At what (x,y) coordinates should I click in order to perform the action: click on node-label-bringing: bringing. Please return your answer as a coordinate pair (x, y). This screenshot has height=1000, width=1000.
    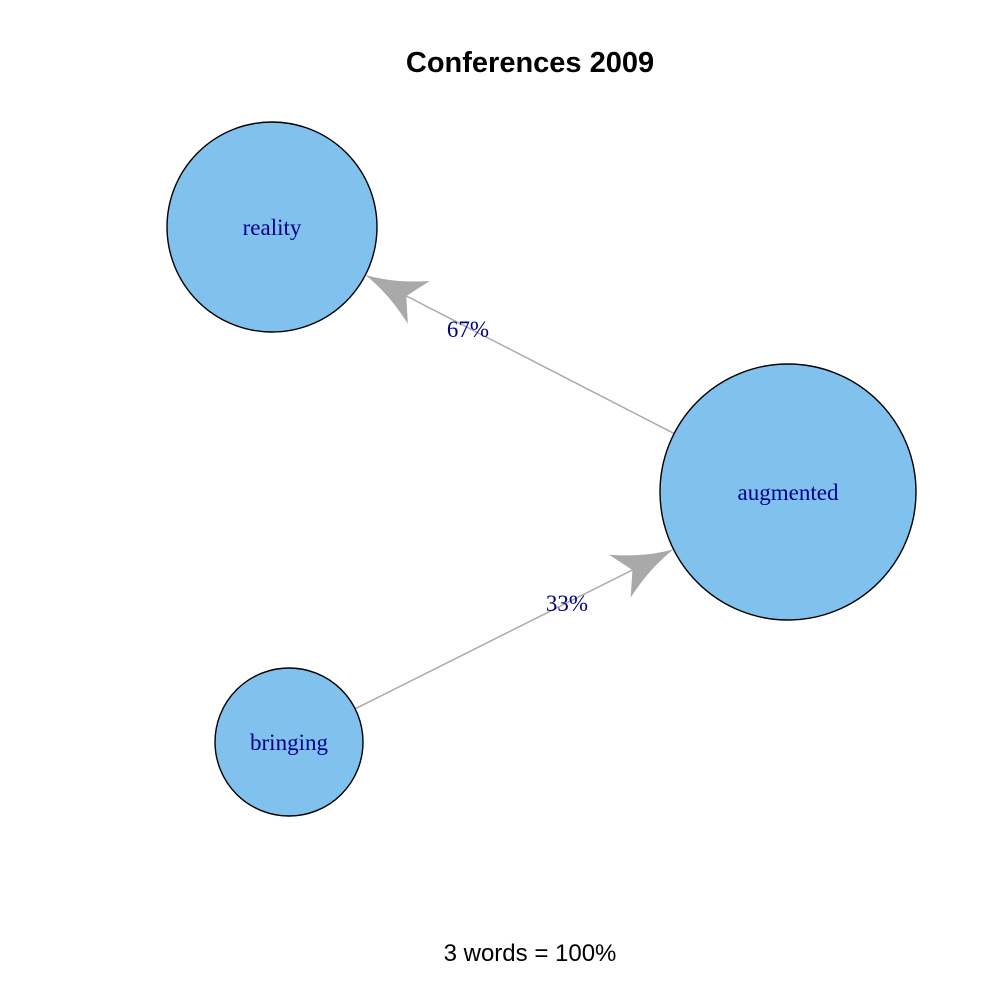
    Looking at the image, I should click on (289, 742).